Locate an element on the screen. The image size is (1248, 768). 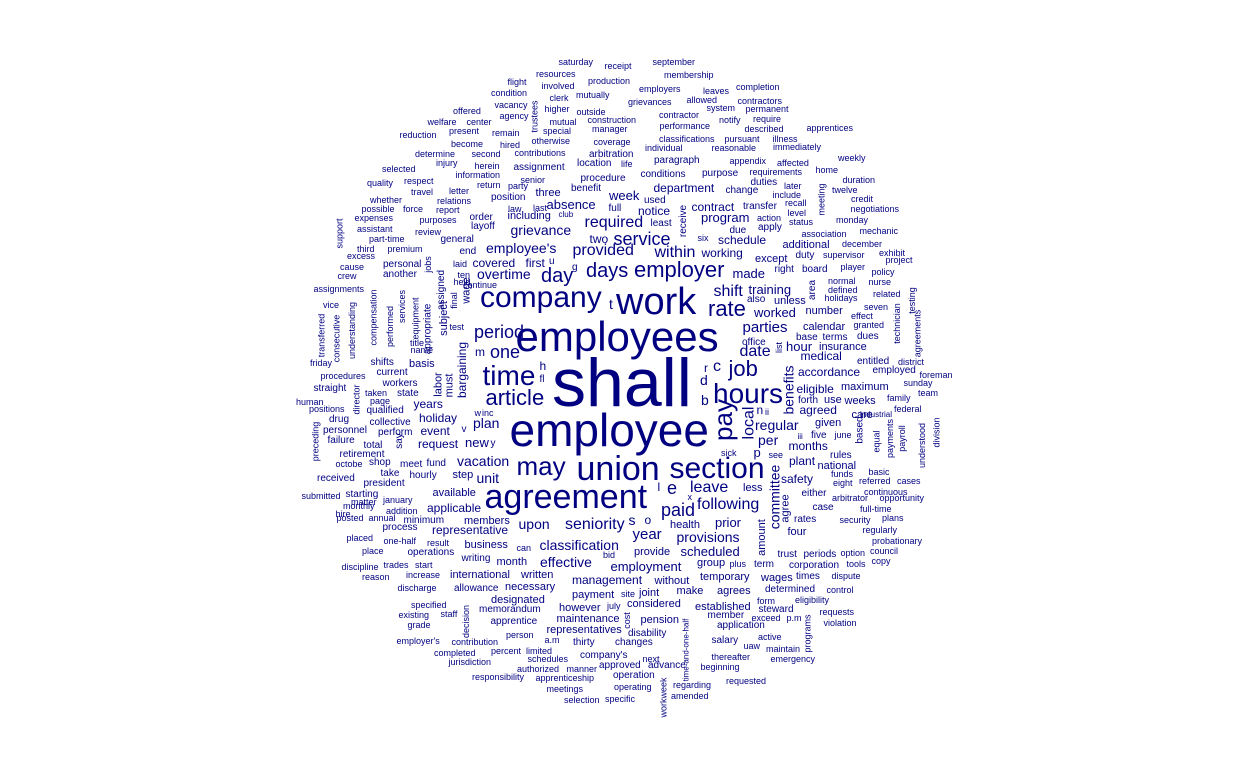
cloud-word: regarding is located at coordinates (692, 684).